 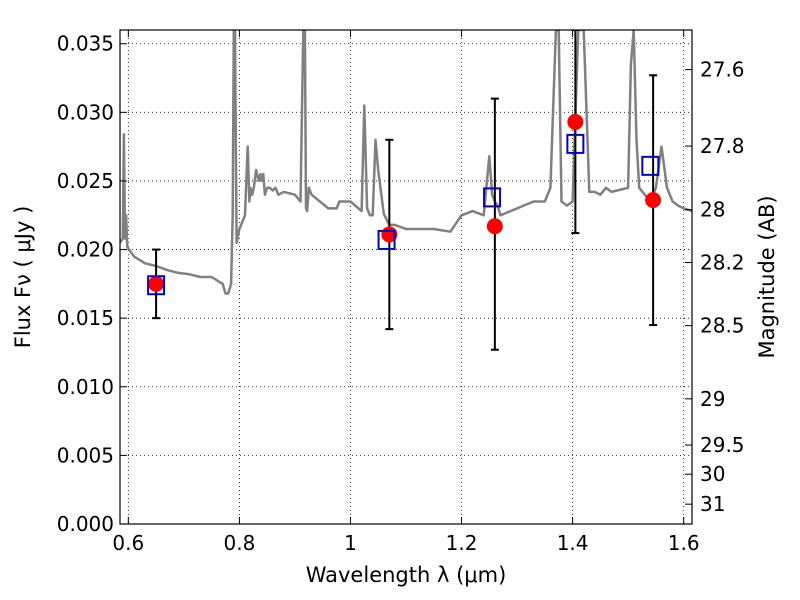 I want to click on x-tick-label: 0.6, so click(x=128, y=543).